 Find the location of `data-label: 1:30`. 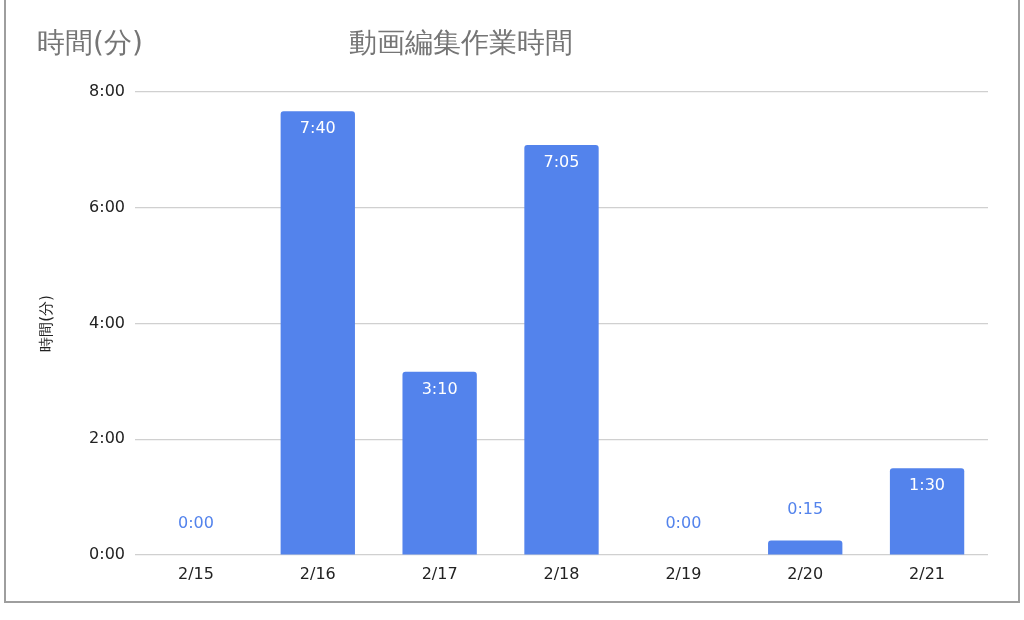

data-label: 1:30 is located at coordinates (927, 485).